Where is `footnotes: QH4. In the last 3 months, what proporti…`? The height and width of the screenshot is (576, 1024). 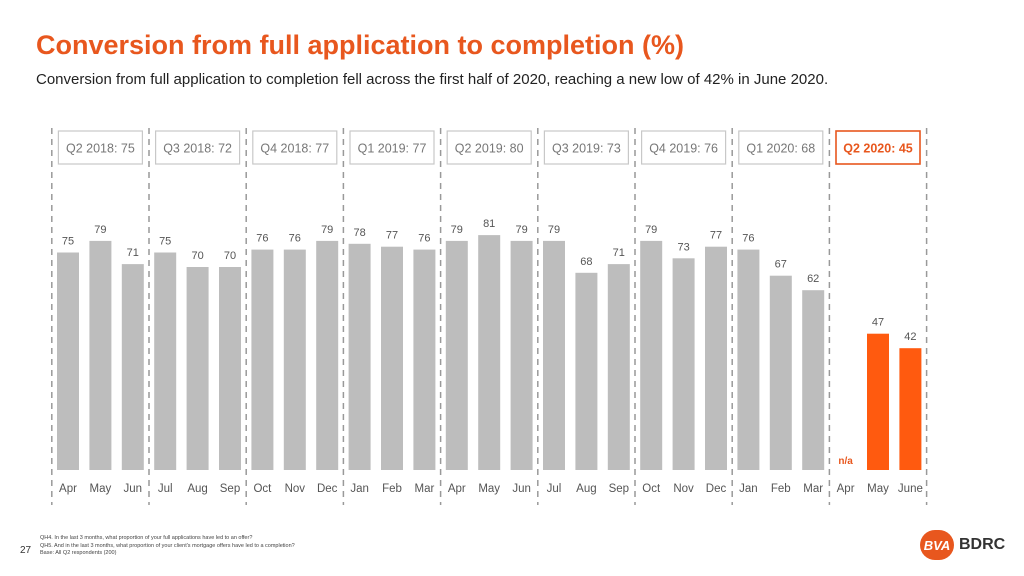 footnotes: QH4. In the last 3 months, what proporti… is located at coordinates (167, 546).